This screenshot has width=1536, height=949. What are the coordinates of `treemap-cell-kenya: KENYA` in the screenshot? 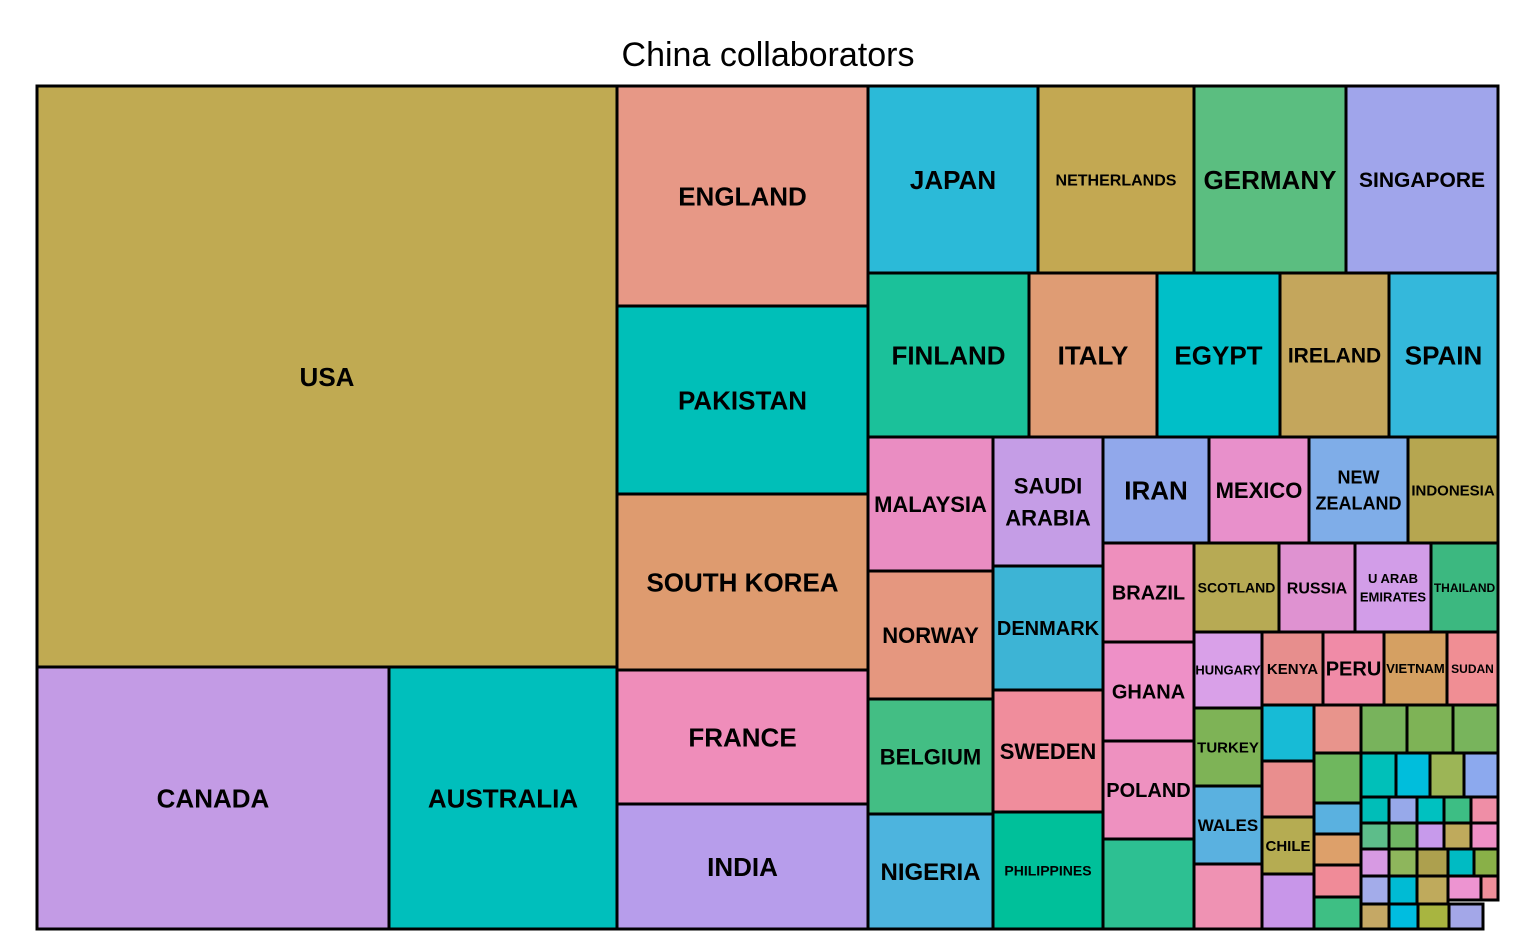 It's located at (1292, 668).